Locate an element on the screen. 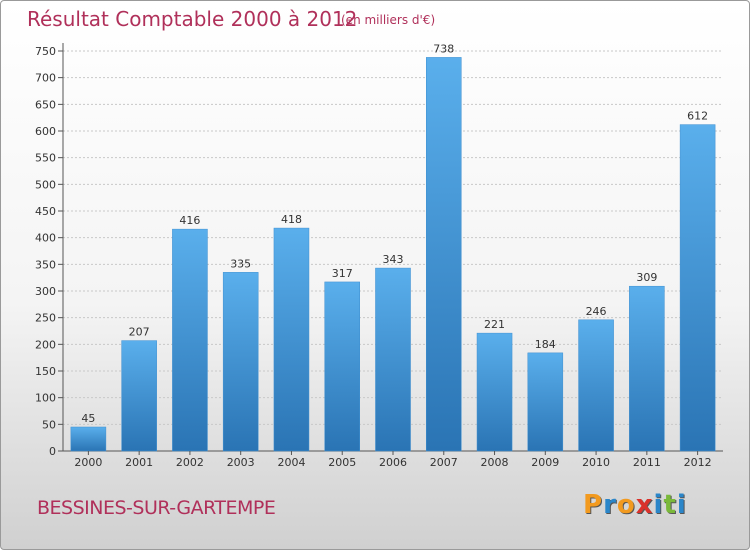  x-tick-label-2007: 2007 is located at coordinates (444, 462).